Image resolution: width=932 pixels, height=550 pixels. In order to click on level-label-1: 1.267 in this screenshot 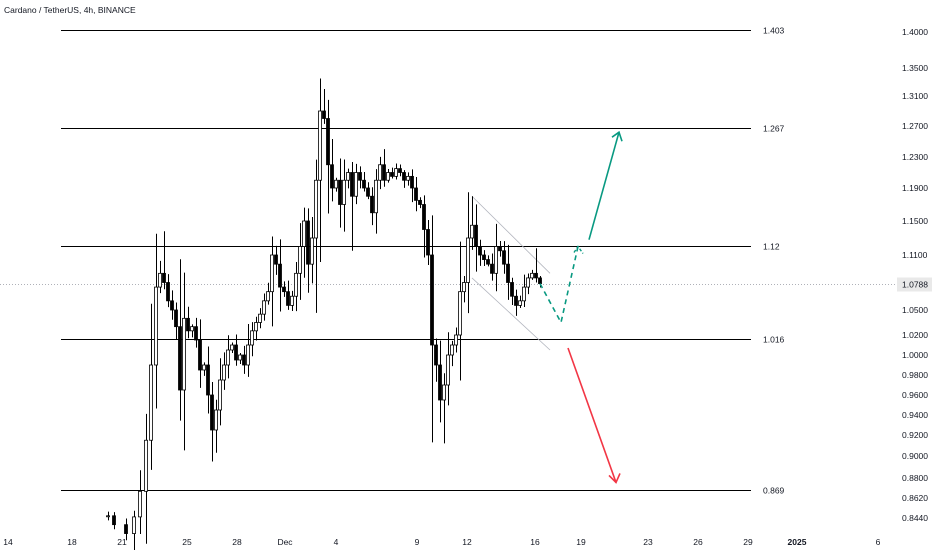, I will do `click(774, 129)`.